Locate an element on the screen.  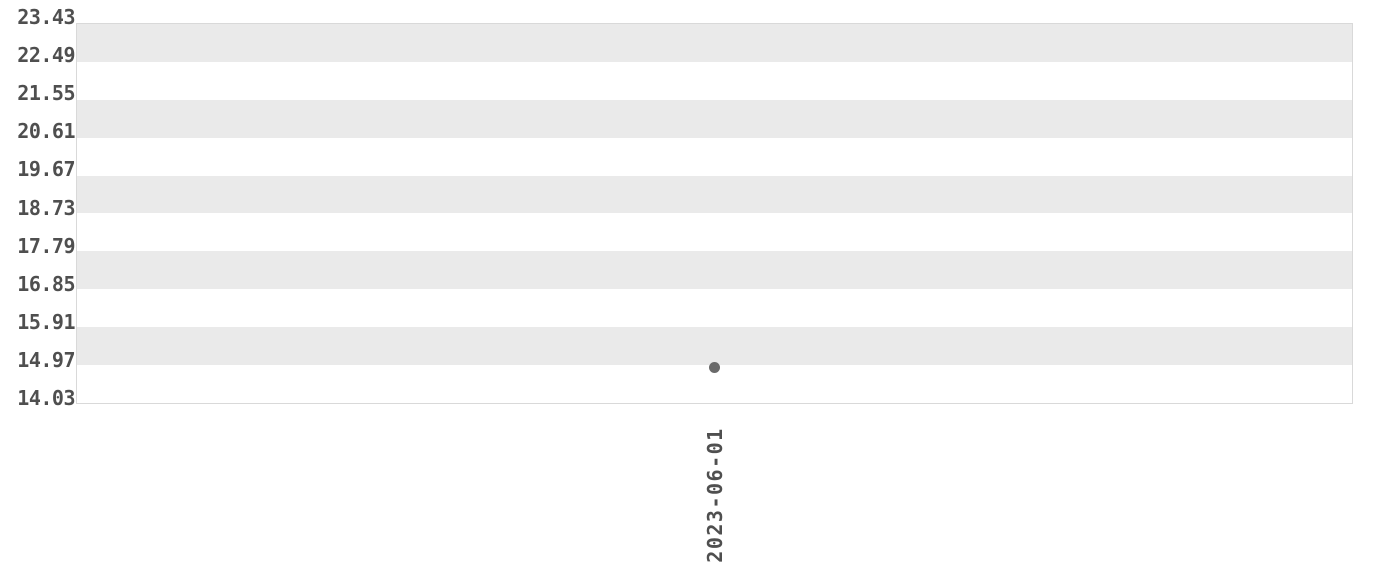
data-point-marker is located at coordinates (714, 368).